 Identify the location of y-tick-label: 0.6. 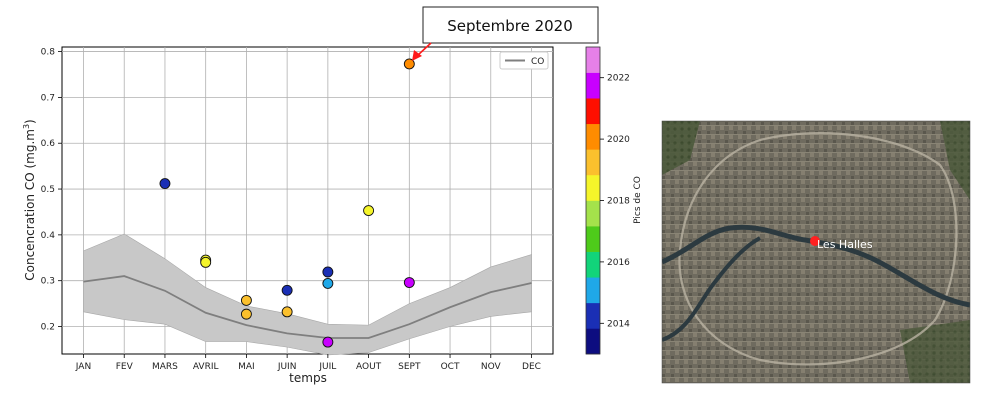
(48, 144).